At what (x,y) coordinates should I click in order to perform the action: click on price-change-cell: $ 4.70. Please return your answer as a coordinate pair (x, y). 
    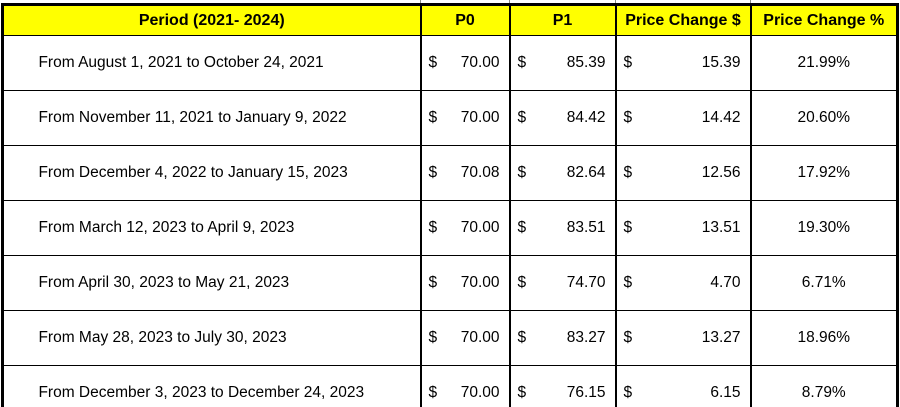
    Looking at the image, I should click on (682, 283).